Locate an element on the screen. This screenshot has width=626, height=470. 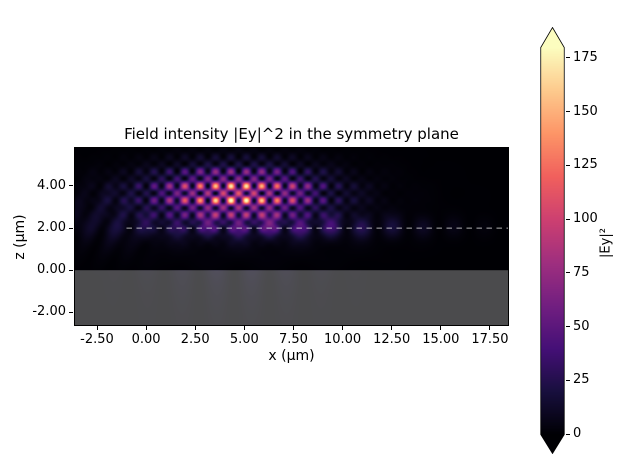
x-tick-label: 0.00 is located at coordinates (146, 339).